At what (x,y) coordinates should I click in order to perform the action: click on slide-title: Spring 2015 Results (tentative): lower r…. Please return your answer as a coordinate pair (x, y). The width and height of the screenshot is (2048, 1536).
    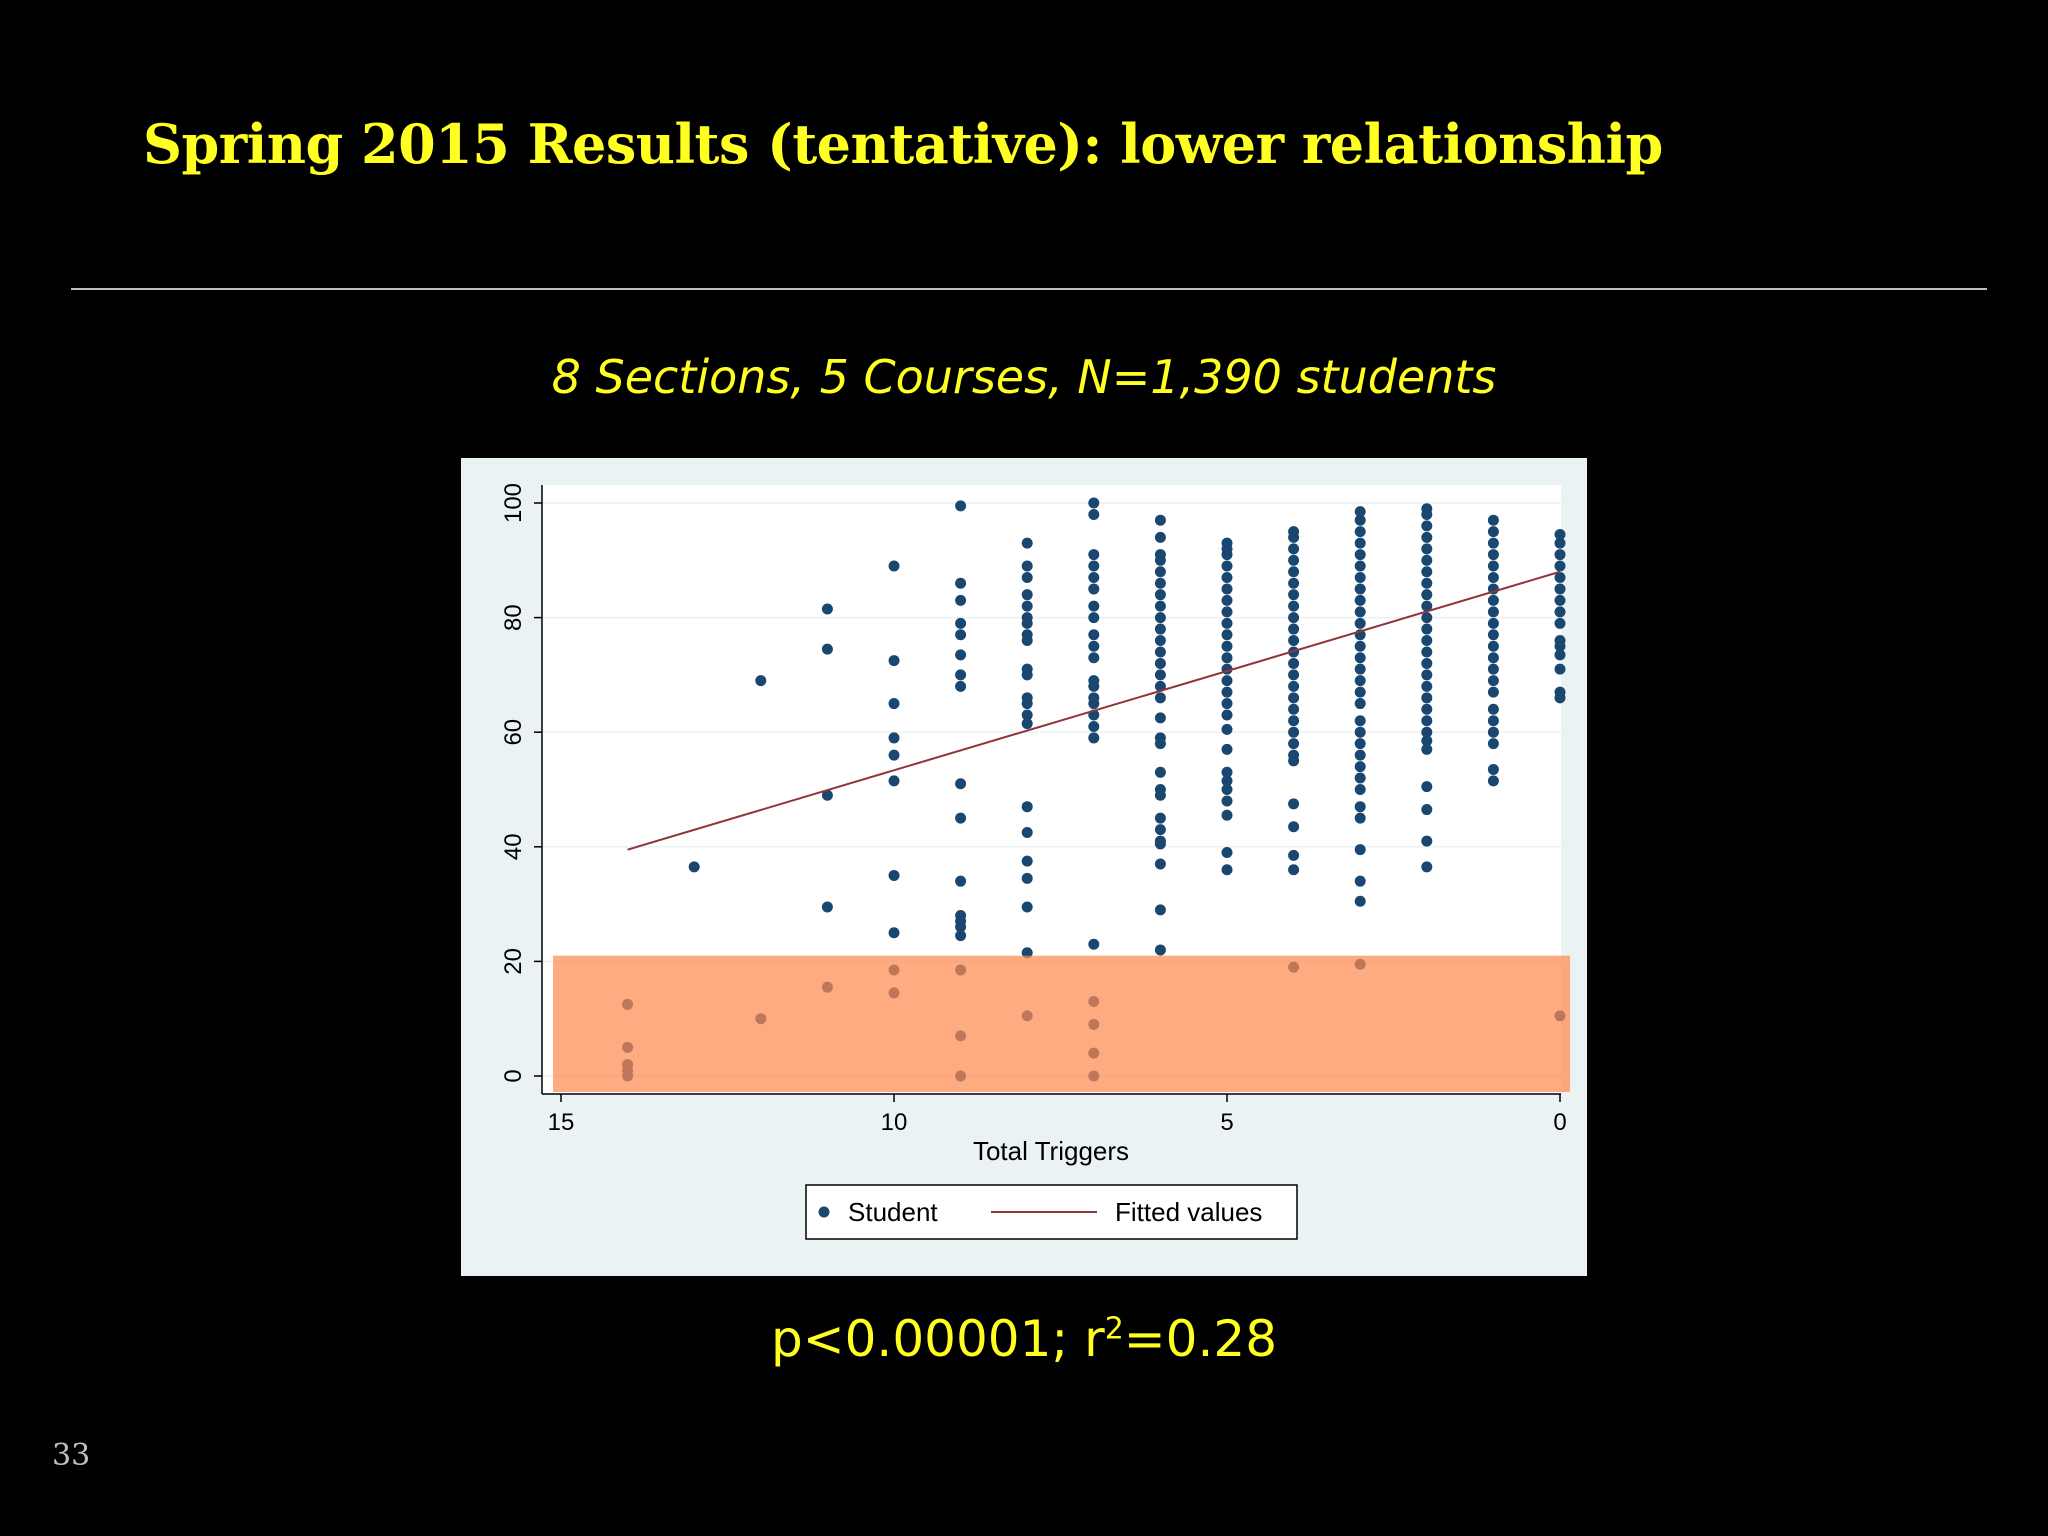
    Looking at the image, I should click on (903, 144).